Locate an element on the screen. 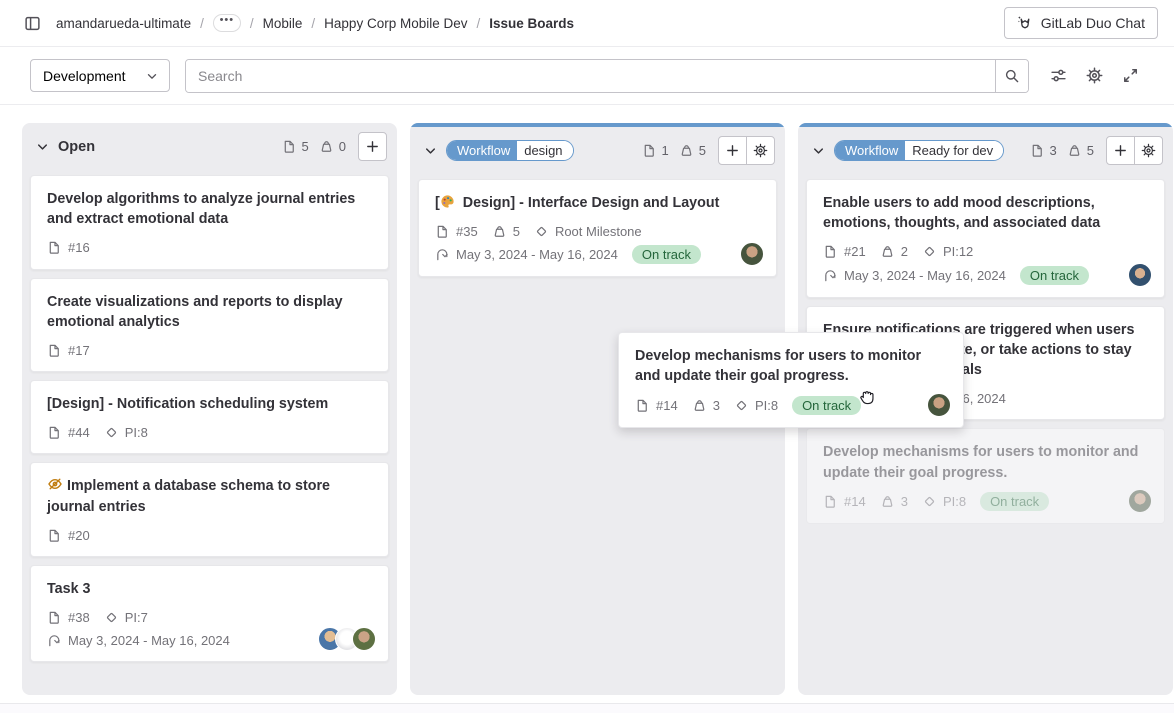  card-meta: #44 PI:8 is located at coordinates (209, 432).